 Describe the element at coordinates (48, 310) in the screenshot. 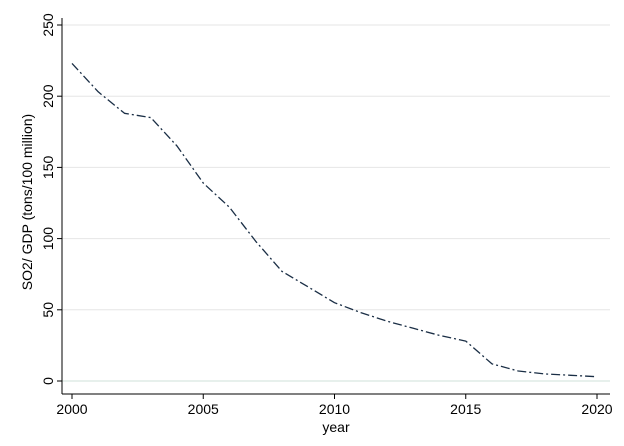

I see `y-tick-label: 50` at that location.